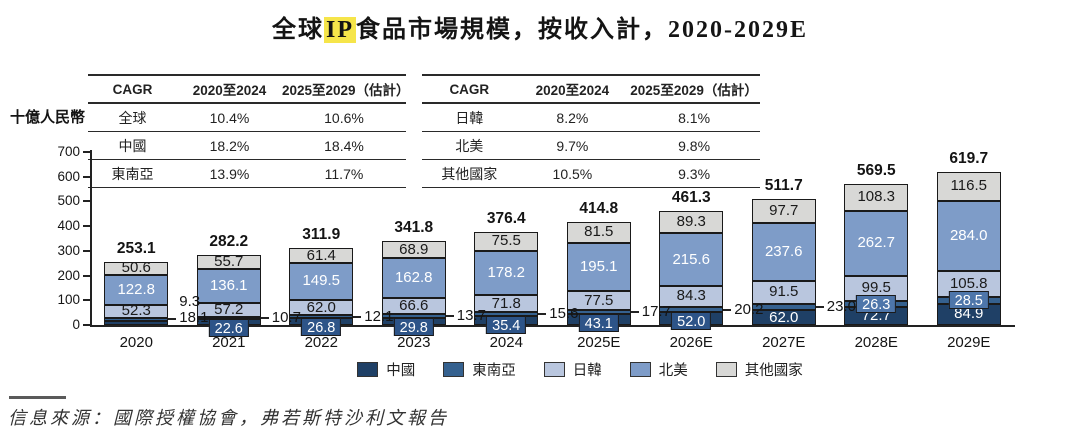  What do you see at coordinates (228, 328) in the screenshot?
I see `segment-value-badge: 22.6` at bounding box center [228, 328].